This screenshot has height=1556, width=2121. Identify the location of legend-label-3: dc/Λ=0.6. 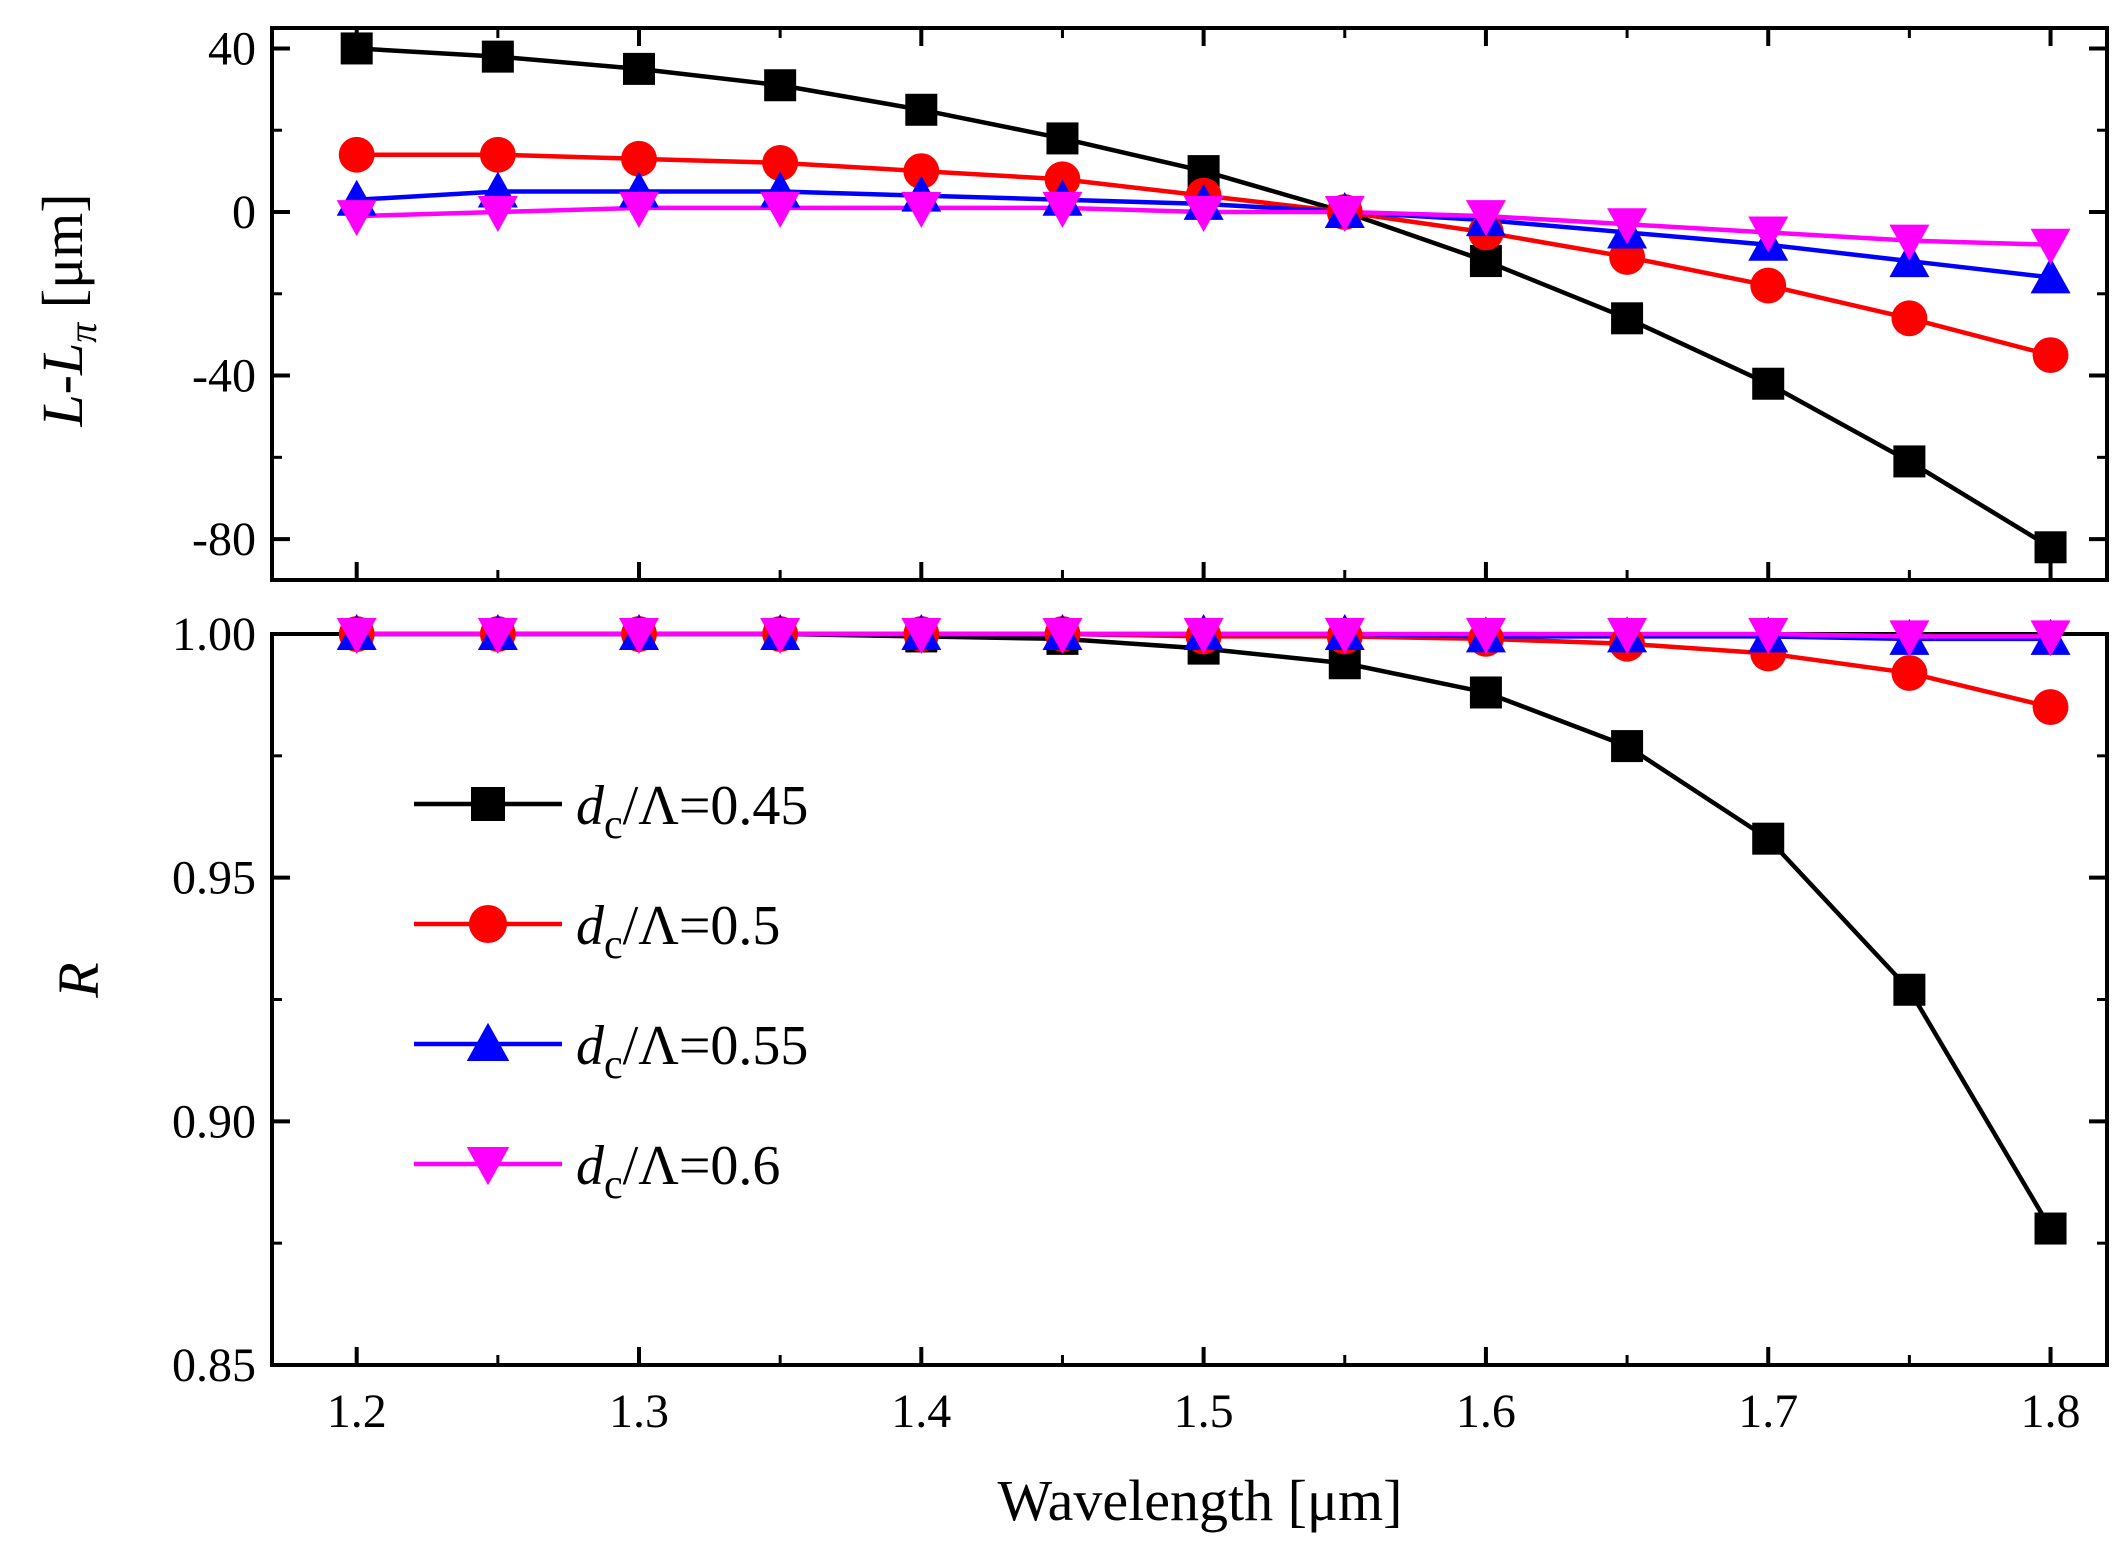
(678, 1171).